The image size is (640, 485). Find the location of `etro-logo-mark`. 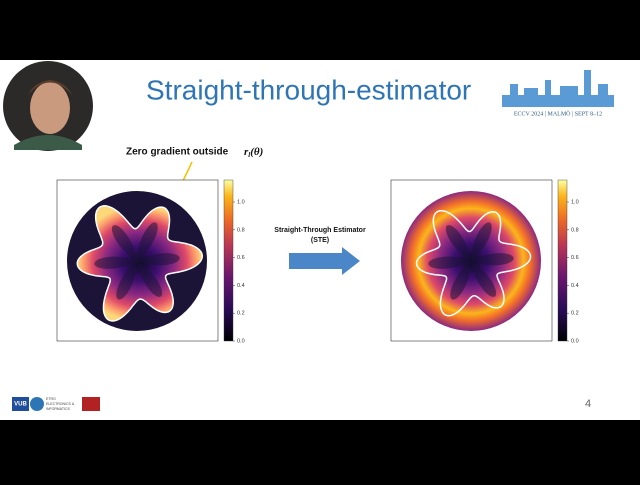

etro-logo-mark is located at coordinates (37, 404).